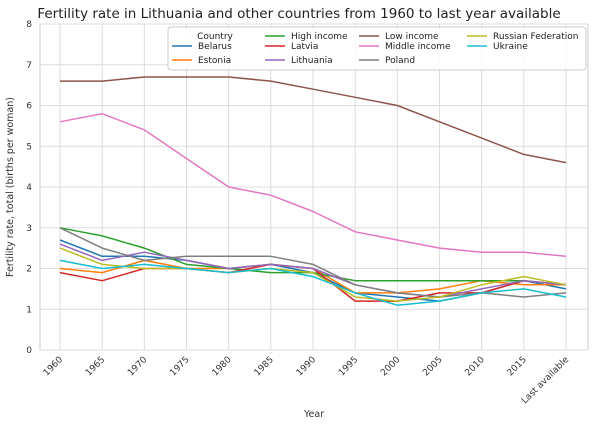 This screenshot has width=598, height=427. What do you see at coordinates (319, 37) in the screenshot?
I see `legend-label: High income` at bounding box center [319, 37].